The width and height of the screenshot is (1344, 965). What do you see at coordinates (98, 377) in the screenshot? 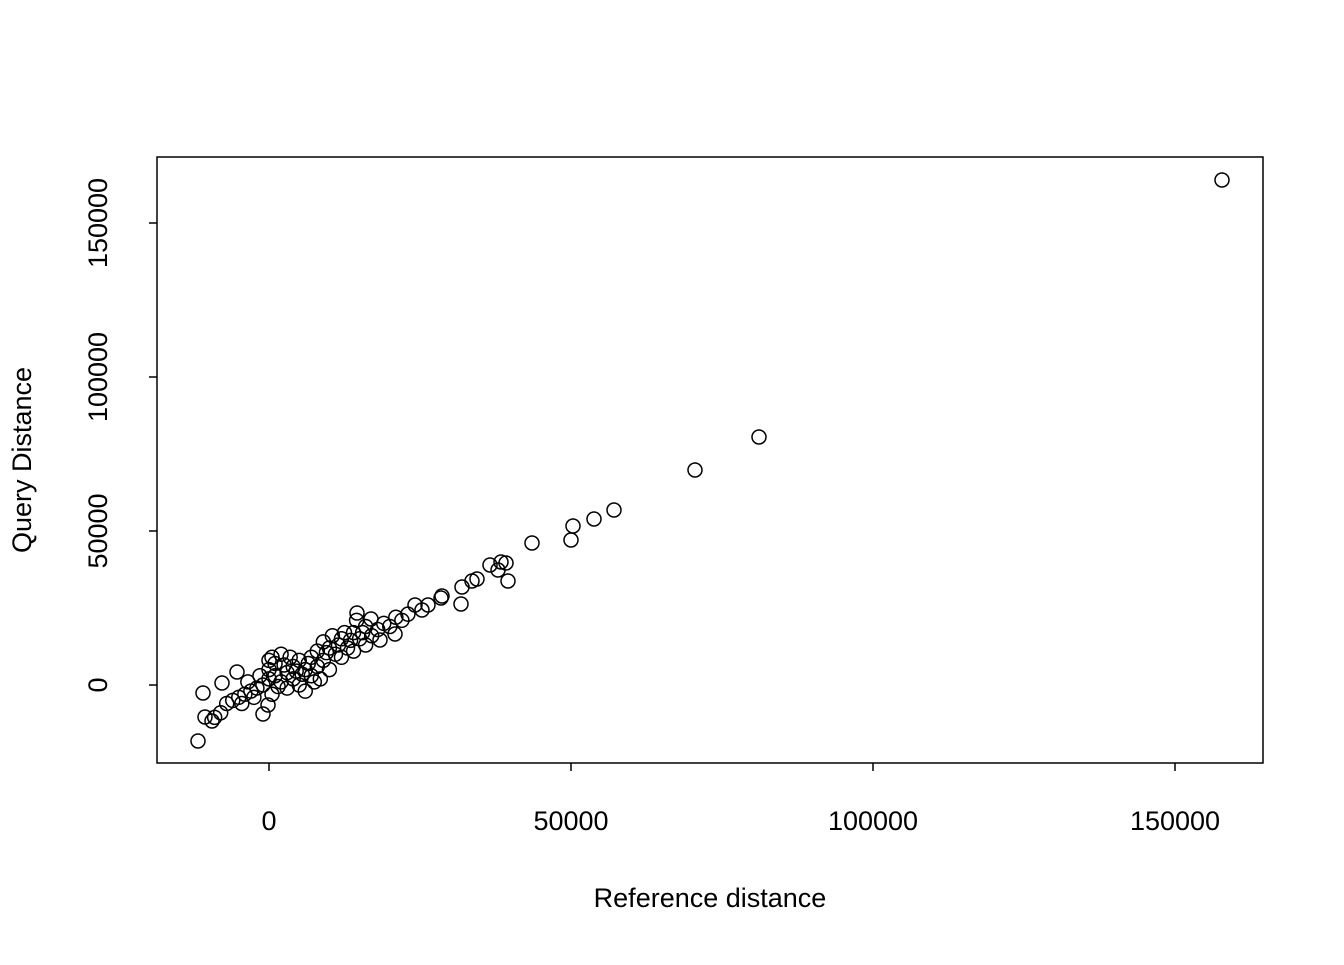
I see `y-tick-label: 100000` at bounding box center [98, 377].